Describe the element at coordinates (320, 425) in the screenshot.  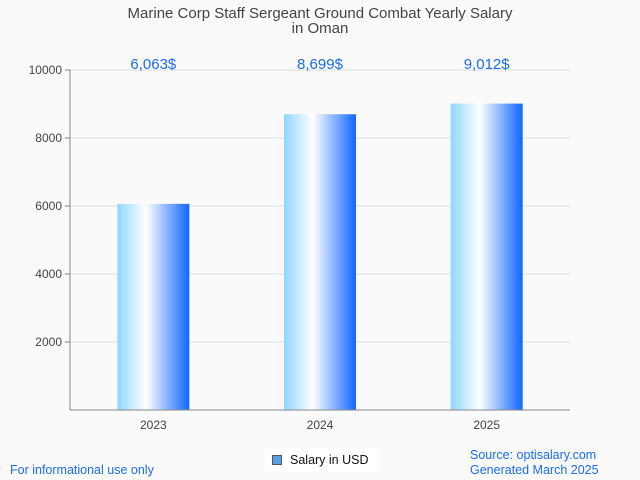
I see `x-tick-label: 2024` at that location.